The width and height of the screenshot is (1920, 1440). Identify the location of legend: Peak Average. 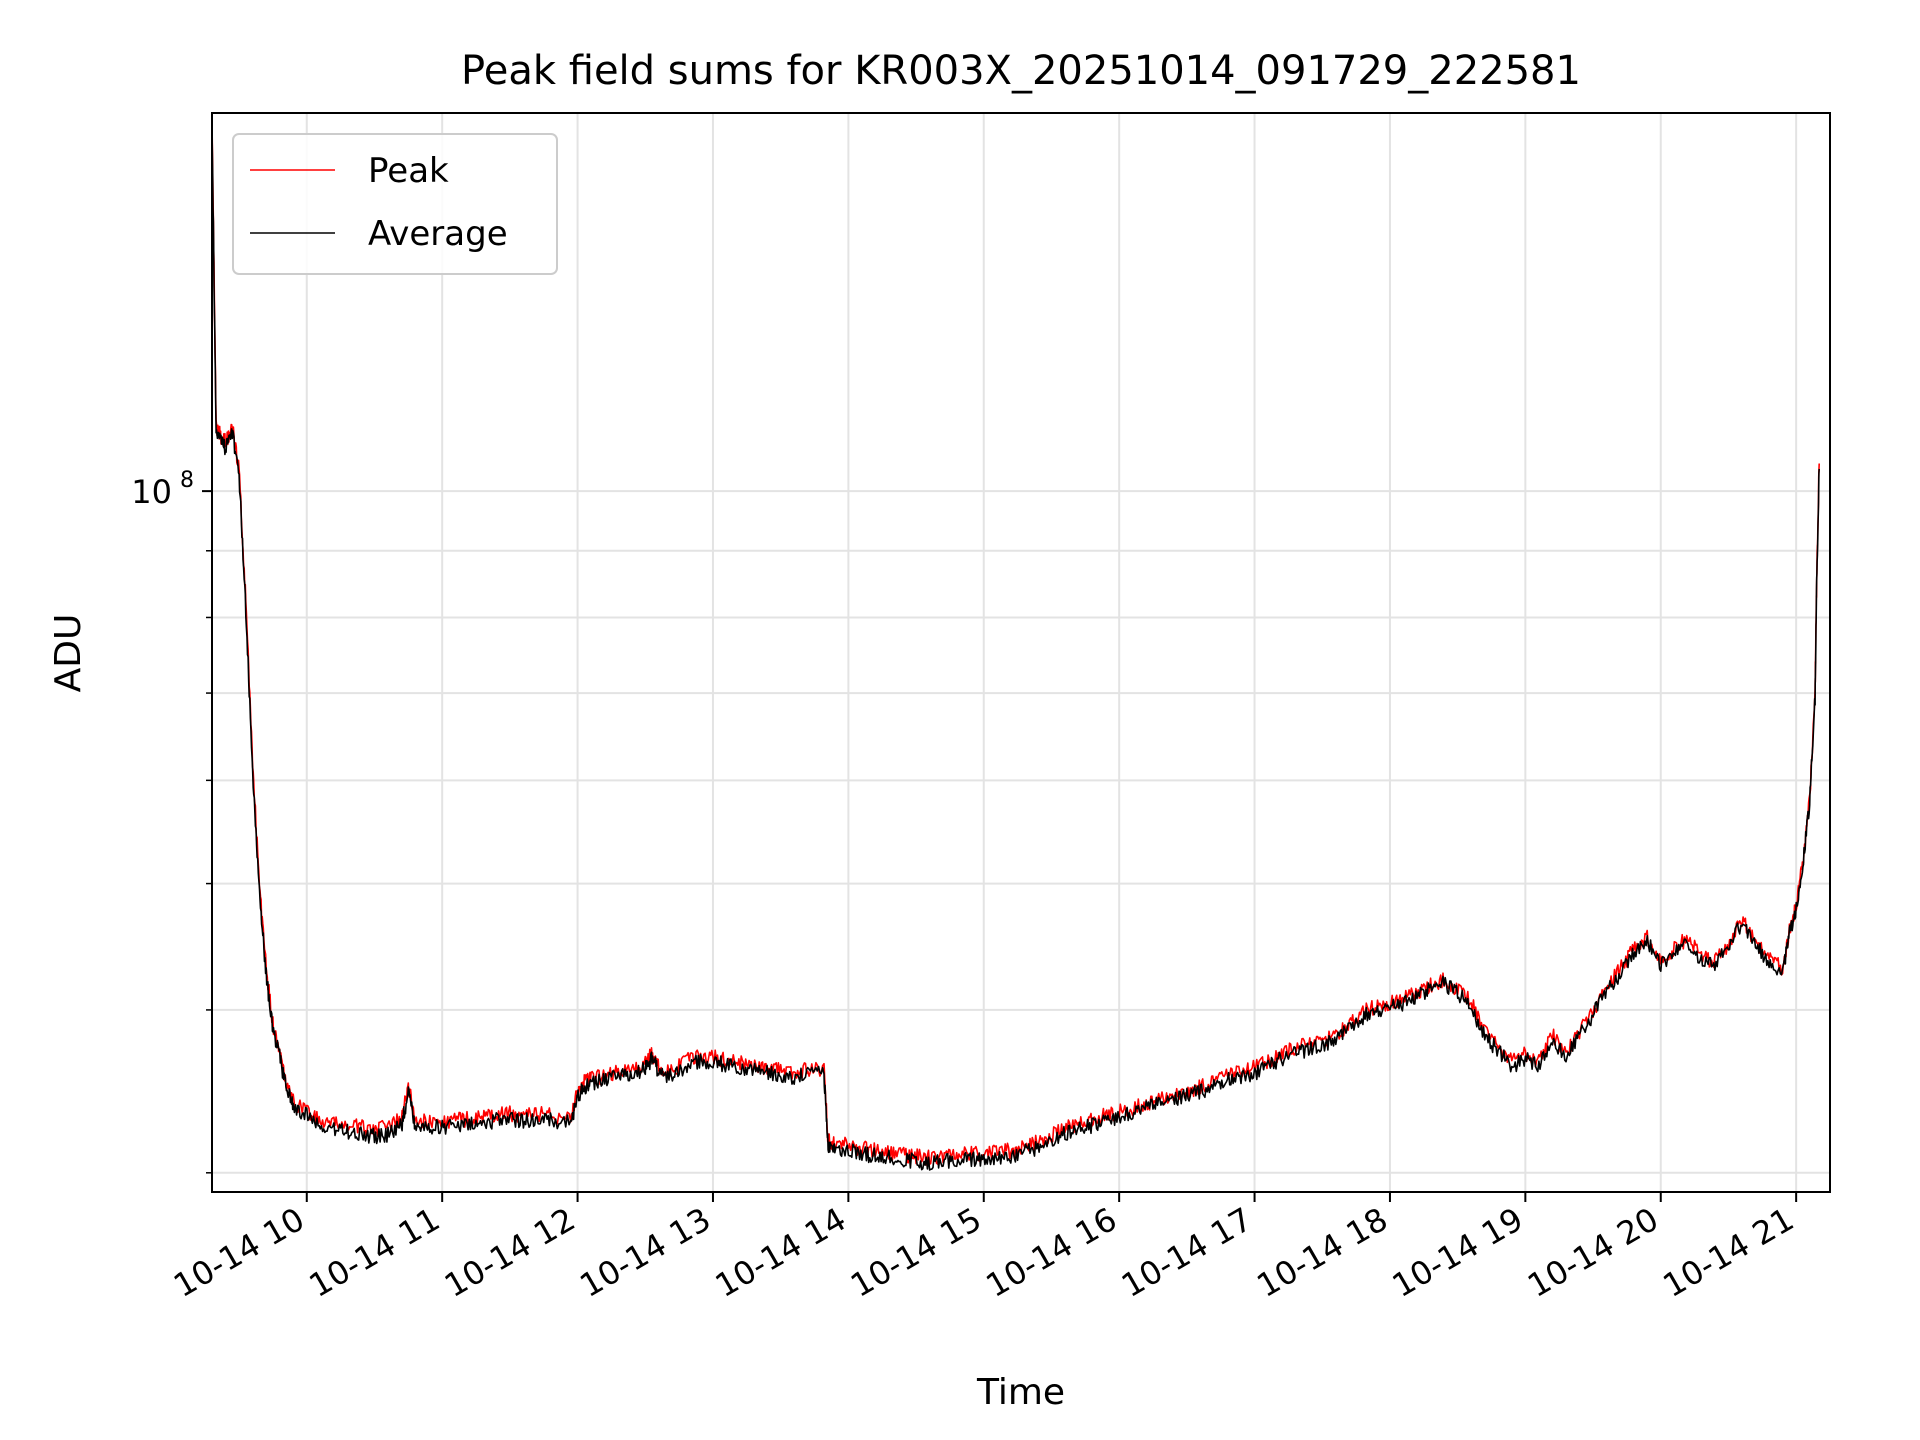
(395, 204).